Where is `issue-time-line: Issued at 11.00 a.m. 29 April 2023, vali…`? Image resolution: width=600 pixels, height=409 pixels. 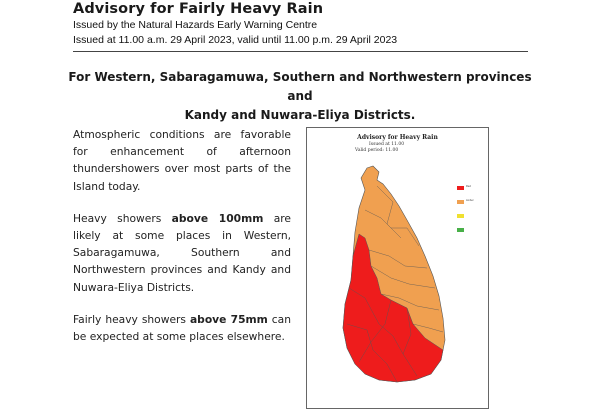 issue-time-line: Issued at 11.00 a.m. 29 April 2023, vali… is located at coordinates (300, 42).